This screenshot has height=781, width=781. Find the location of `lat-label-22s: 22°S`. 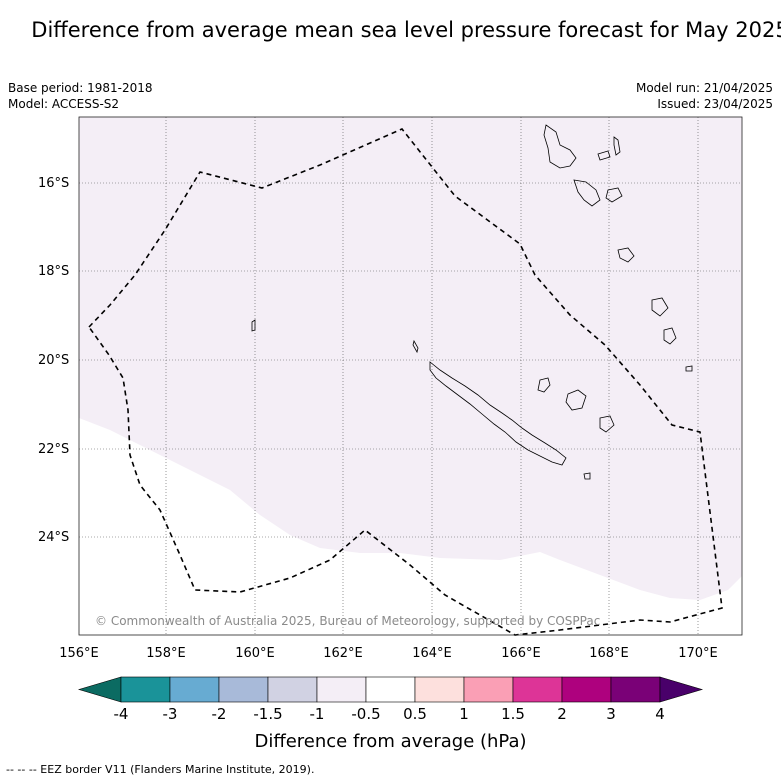

lat-label-22s: 22°S is located at coordinates (54, 449).